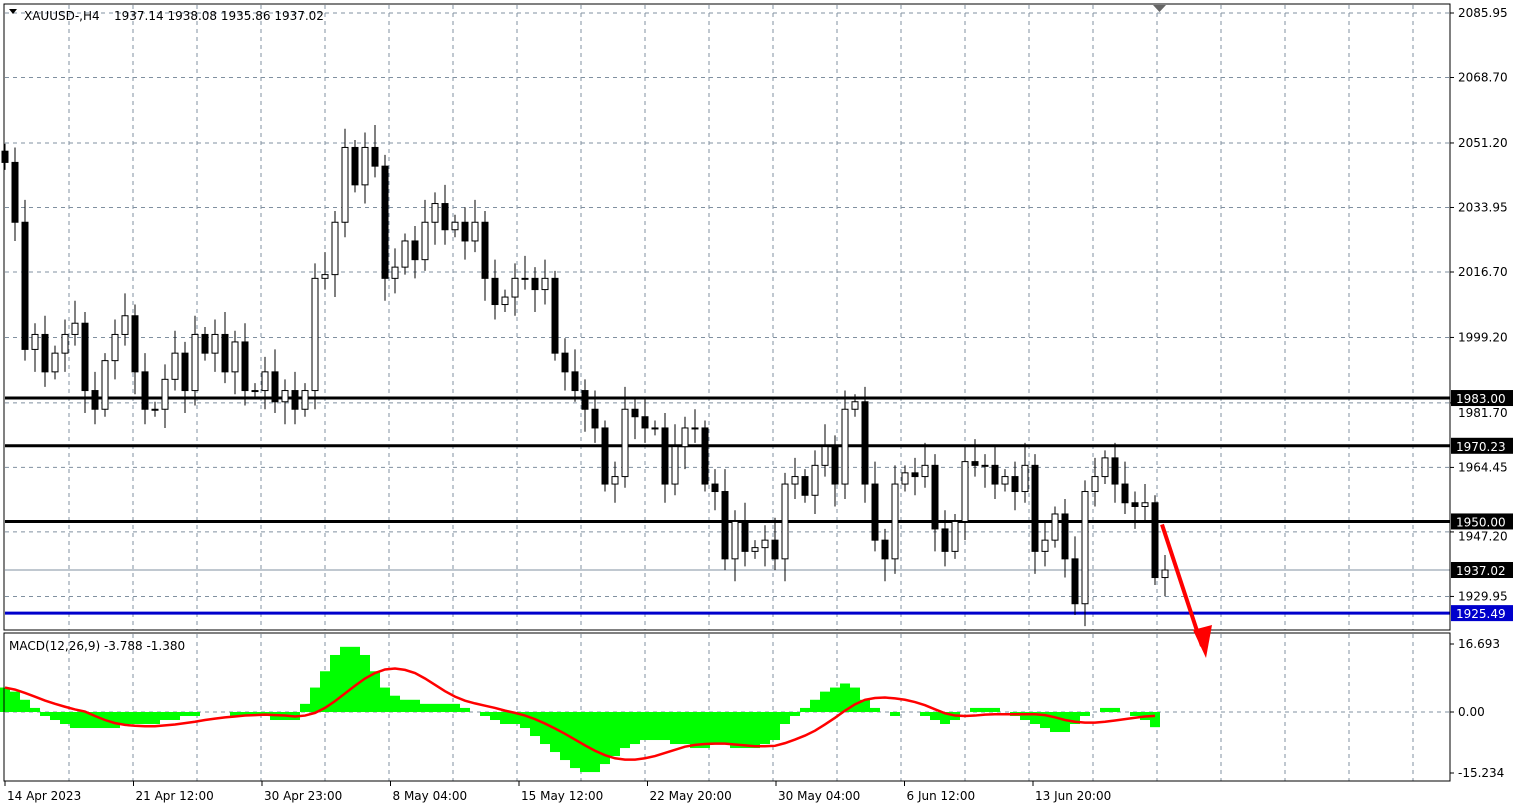  Describe the element at coordinates (1482, 569) in the screenshot. I see `price-label-box` at that location.